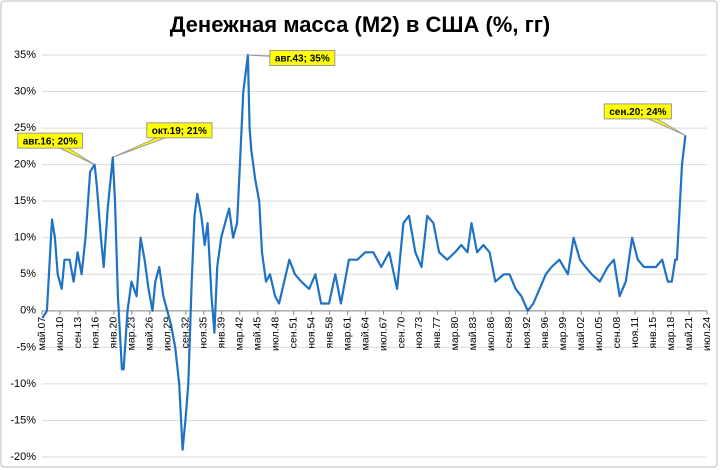 Image resolution: width=720 pixels, height=470 pixels. Describe the element at coordinates (25, 201) in the screenshot. I see `y-tick-label: 15%` at that location.